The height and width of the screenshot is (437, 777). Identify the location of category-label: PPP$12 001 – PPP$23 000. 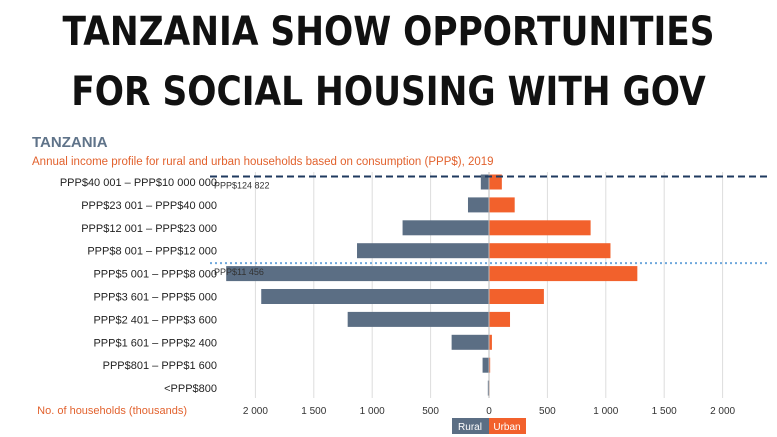
(149, 229).